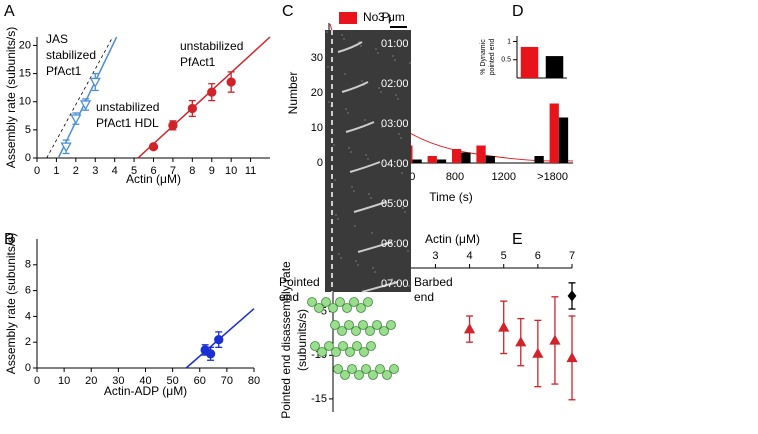 The width and height of the screenshot is (758, 434). I want to click on y-tick-label: 4, so click(28, 316).